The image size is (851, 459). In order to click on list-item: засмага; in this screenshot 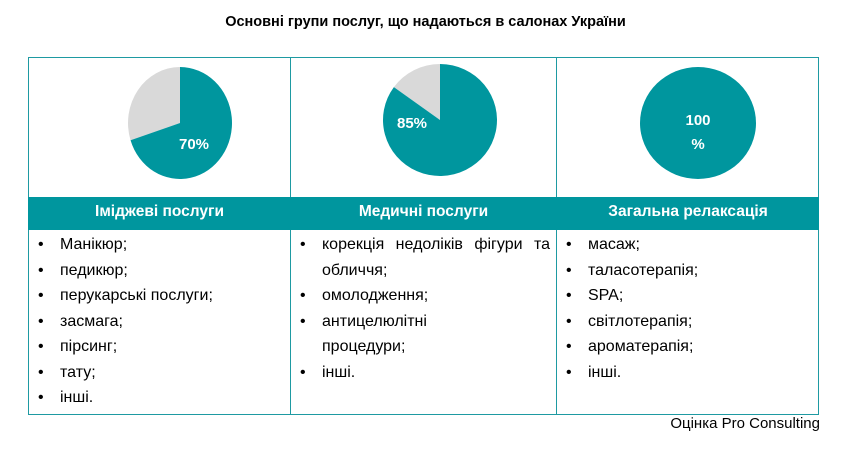, I will do `click(157, 322)`.